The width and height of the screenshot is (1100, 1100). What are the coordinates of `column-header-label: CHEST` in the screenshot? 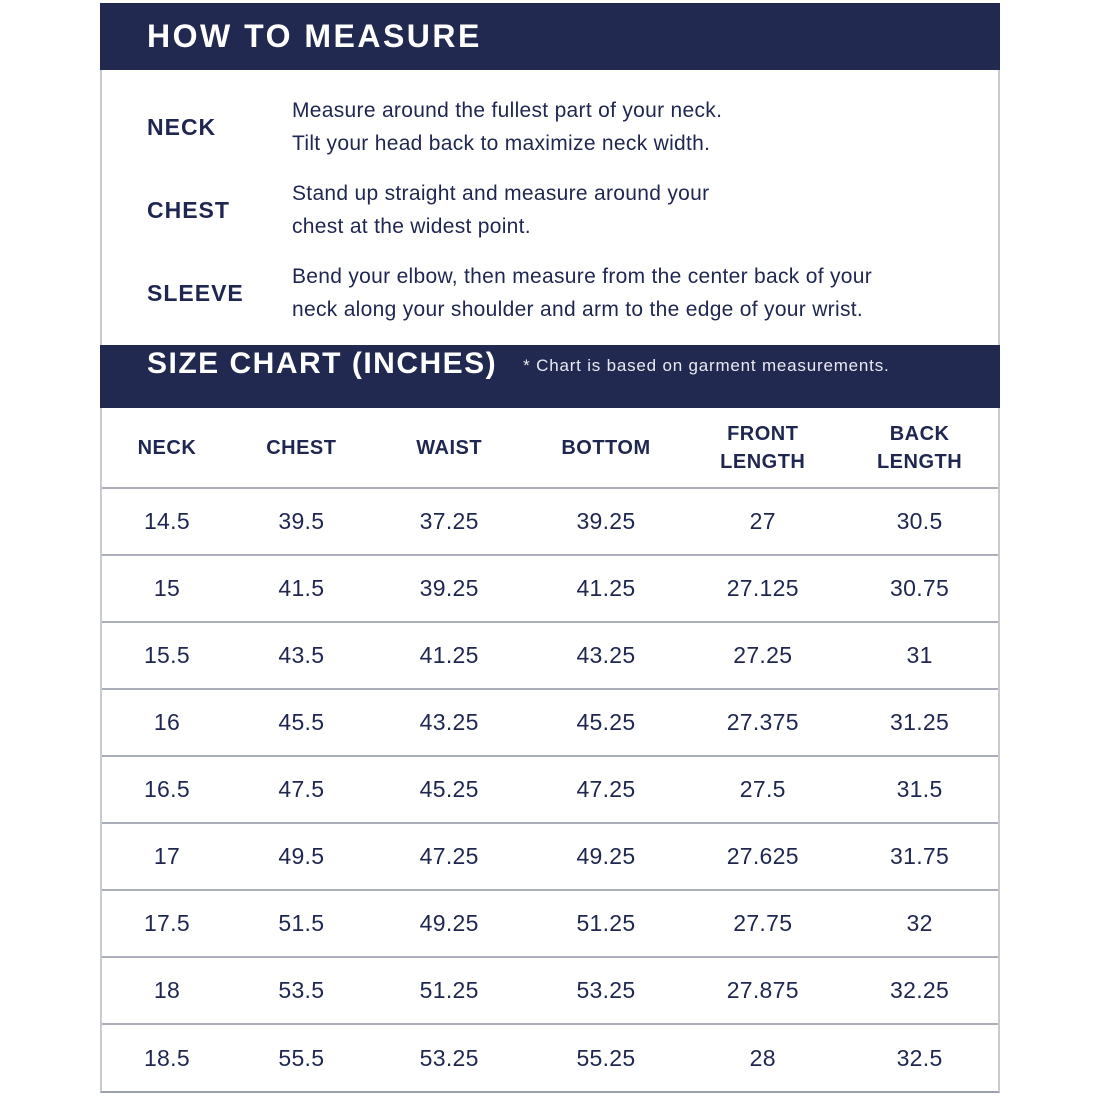 It's located at (301, 447).